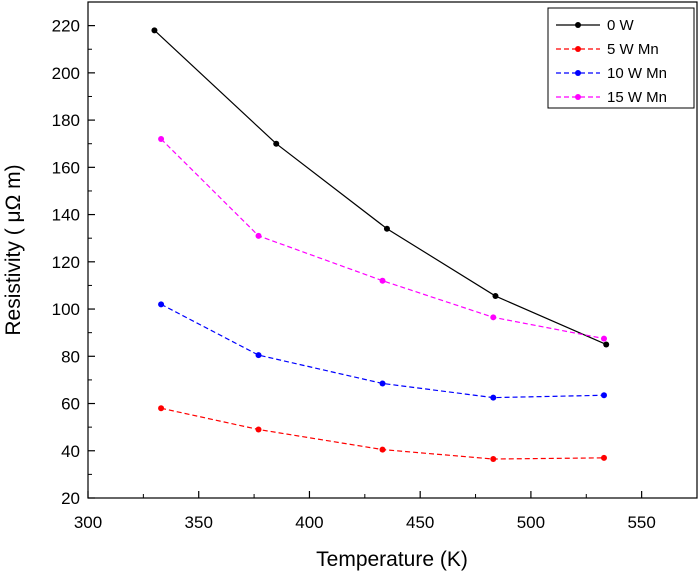  I want to click on y-tick-label: 140, so click(66, 215).